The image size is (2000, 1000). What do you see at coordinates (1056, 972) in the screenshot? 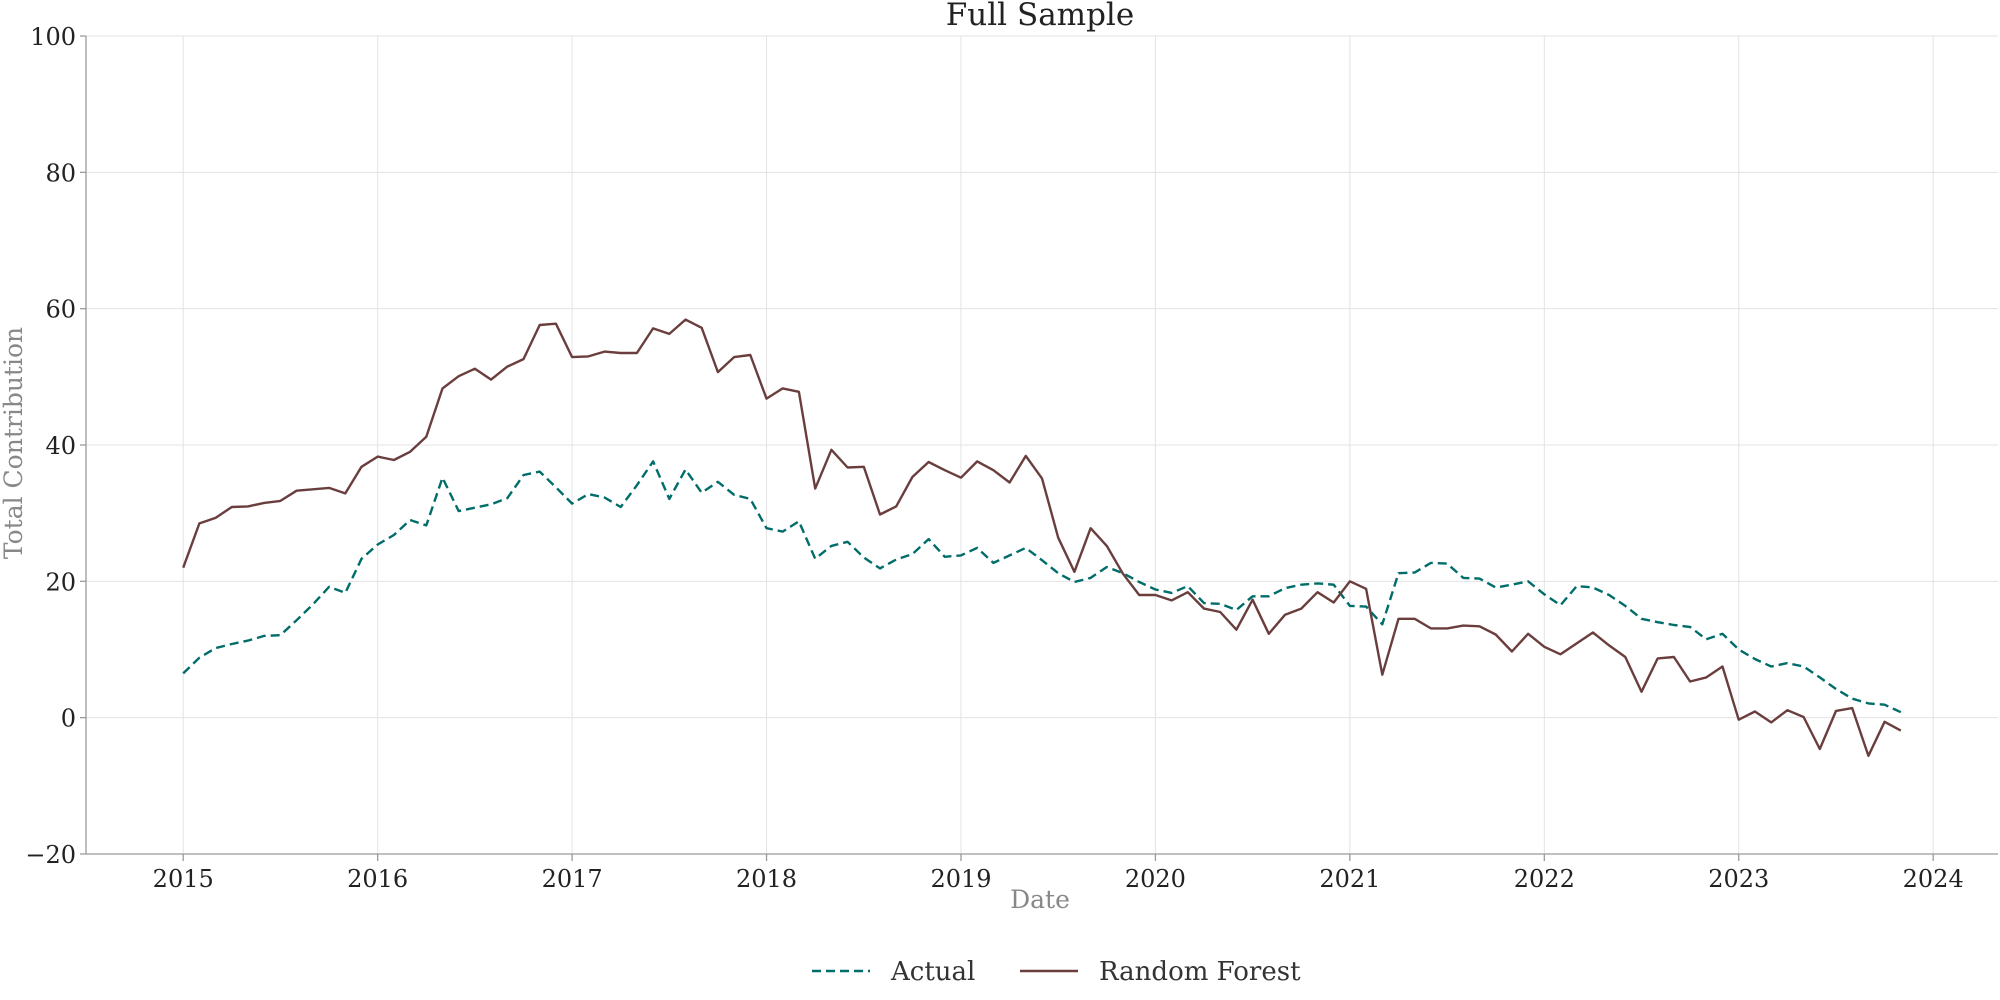
I see `legend: Actual Random Forest` at bounding box center [1056, 972].